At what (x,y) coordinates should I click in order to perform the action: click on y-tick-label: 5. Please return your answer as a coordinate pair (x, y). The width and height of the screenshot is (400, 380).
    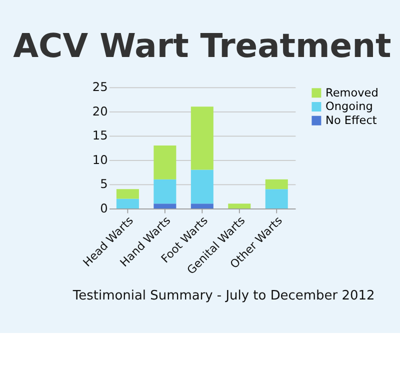
    Looking at the image, I should click on (104, 184).